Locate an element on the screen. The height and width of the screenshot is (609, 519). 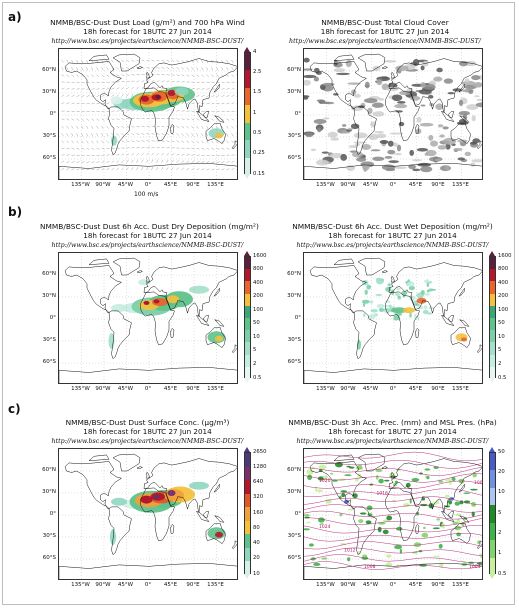
lat-label: 30°N is located at coordinates (294, 295).